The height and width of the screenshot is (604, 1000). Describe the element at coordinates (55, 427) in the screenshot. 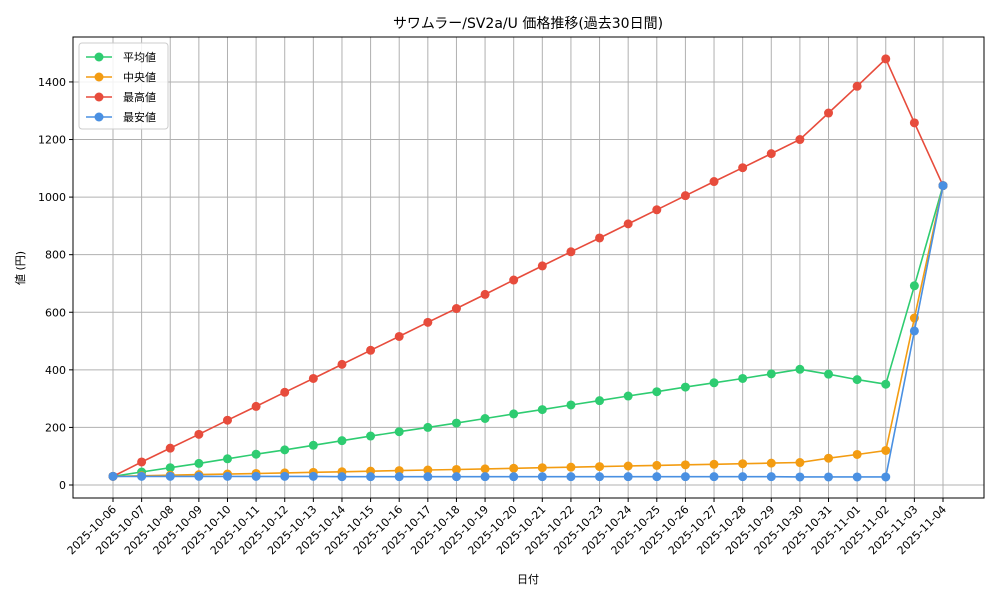

I see `y-tick-label: 200` at that location.